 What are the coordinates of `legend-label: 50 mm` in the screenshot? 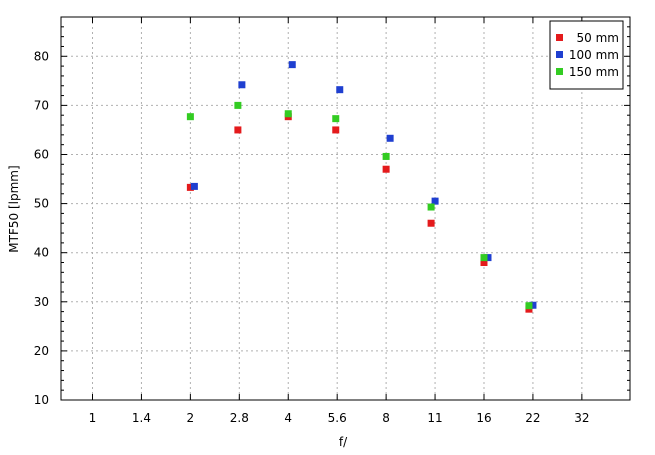 It's located at (598, 38).